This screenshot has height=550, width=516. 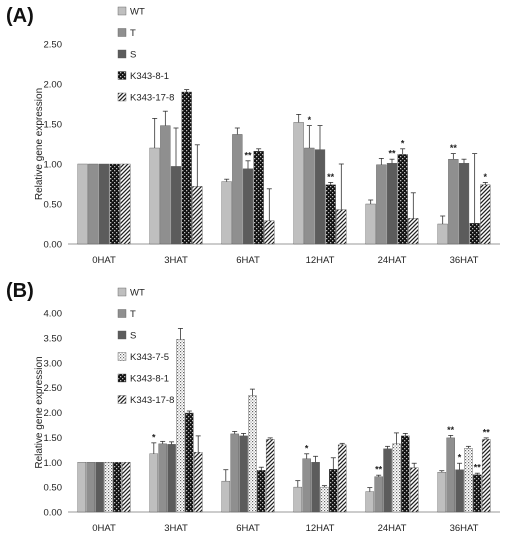 I want to click on panel-label: (A), so click(x=20, y=16).